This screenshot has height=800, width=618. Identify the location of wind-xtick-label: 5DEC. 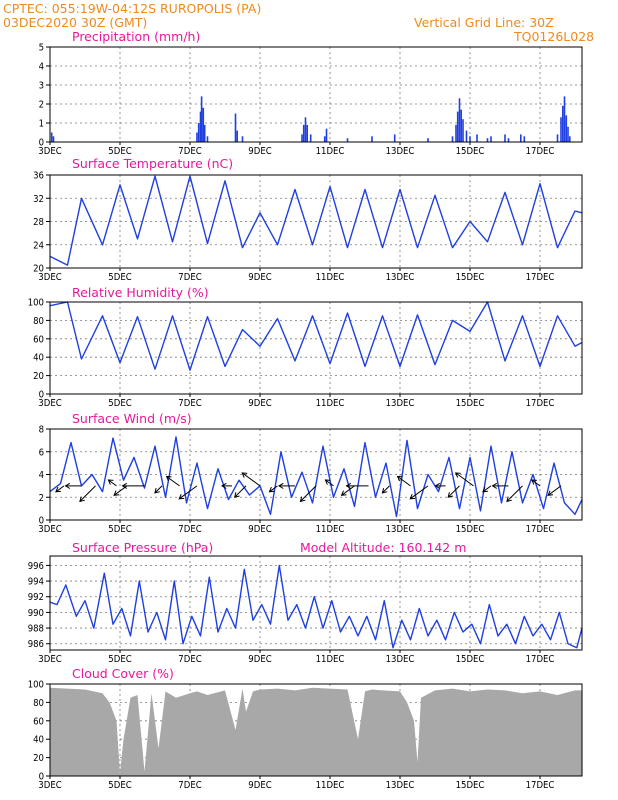
(119, 529).